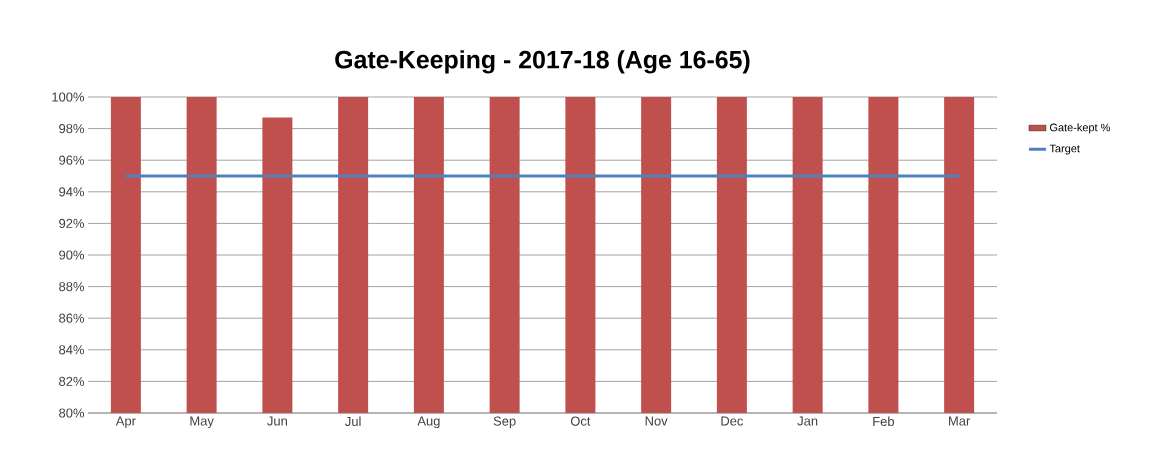 The height and width of the screenshot is (461, 1173). Describe the element at coordinates (353, 421) in the screenshot. I see `x-tick-label: Jul` at that location.